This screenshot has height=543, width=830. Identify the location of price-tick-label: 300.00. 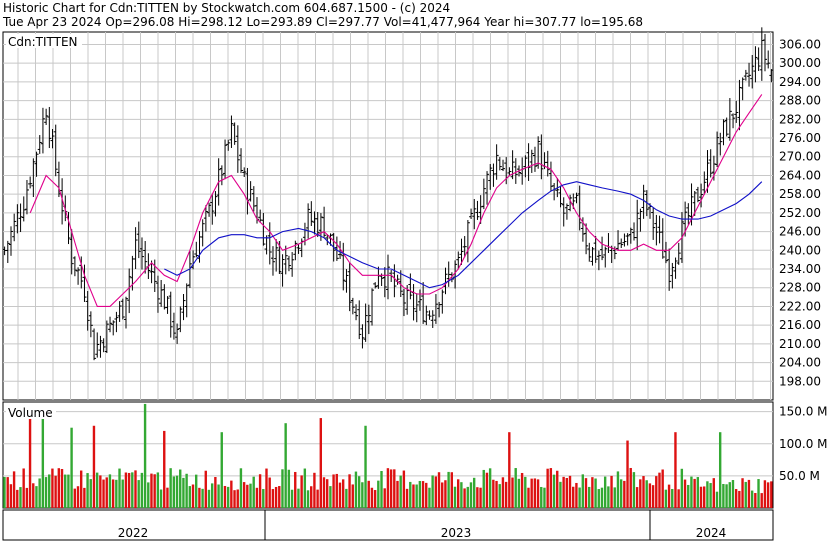
(800, 63).